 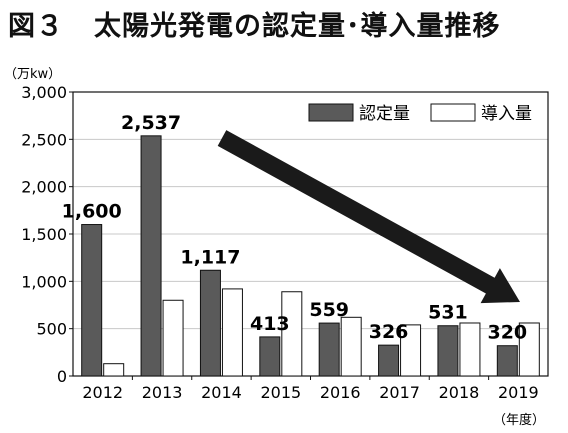 I want to click on data-label-certified: 559, so click(x=329, y=310).